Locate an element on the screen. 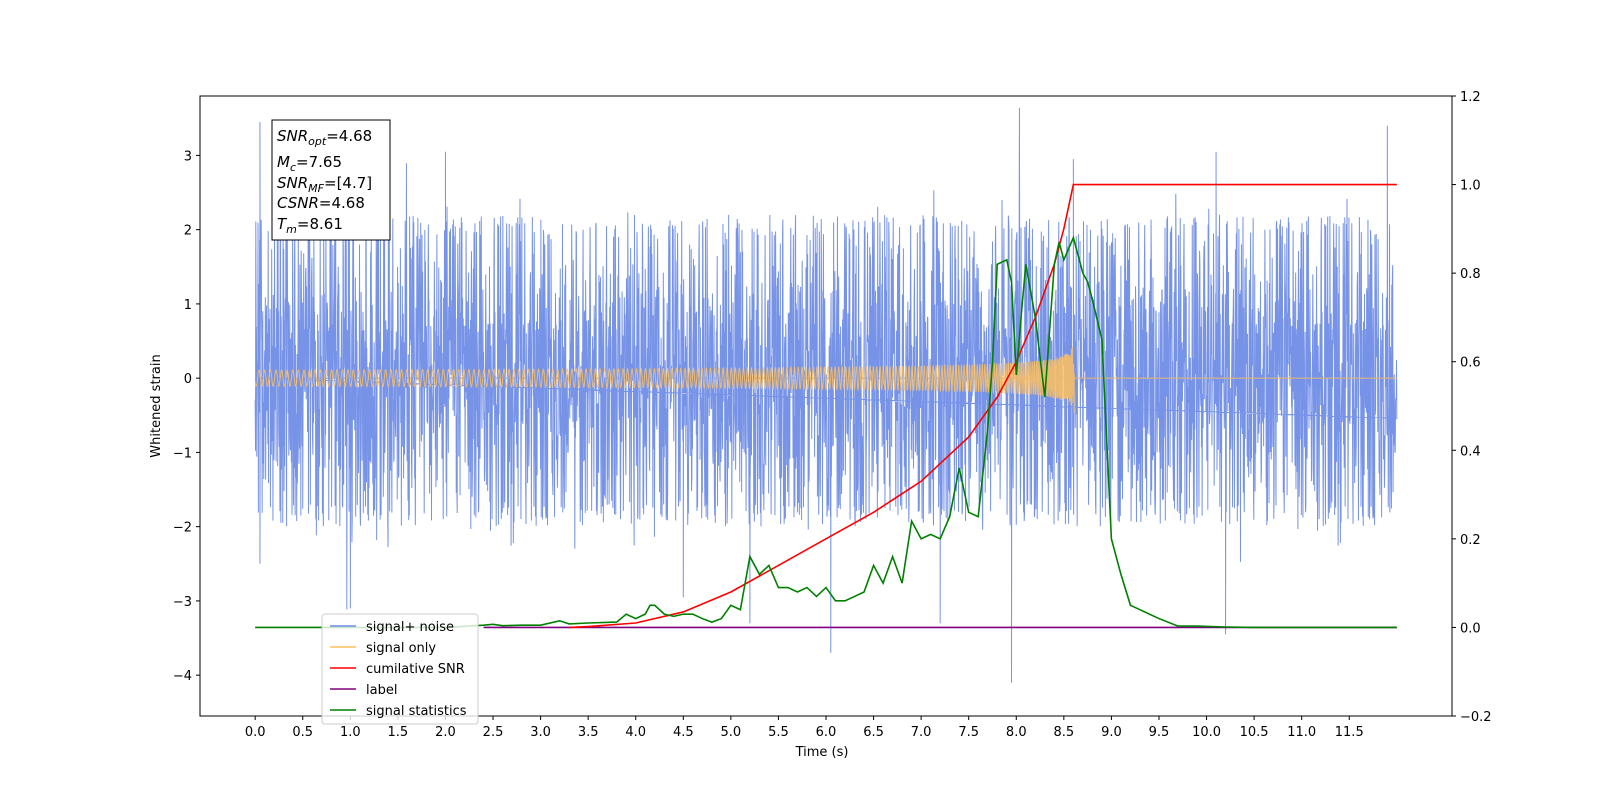 The width and height of the screenshot is (1600, 800). info-box-frame is located at coordinates (331, 180).